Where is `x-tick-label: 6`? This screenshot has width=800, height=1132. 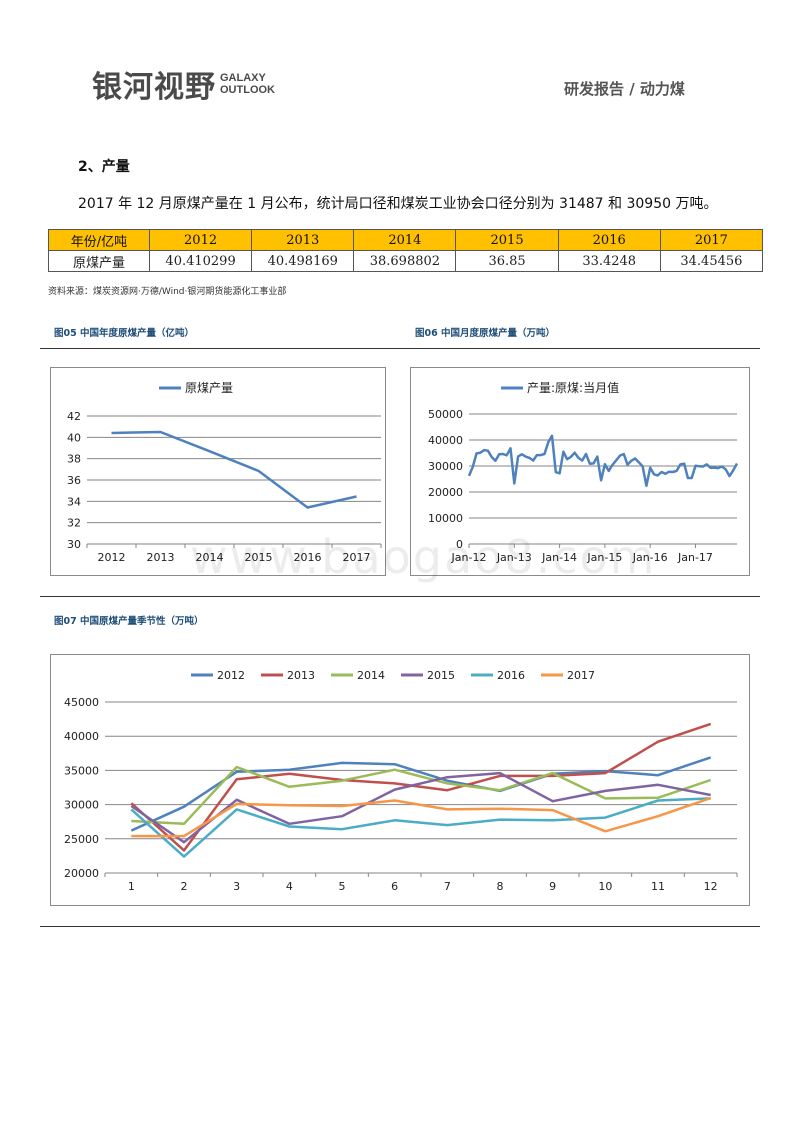
x-tick-label: 6 is located at coordinates (394, 886).